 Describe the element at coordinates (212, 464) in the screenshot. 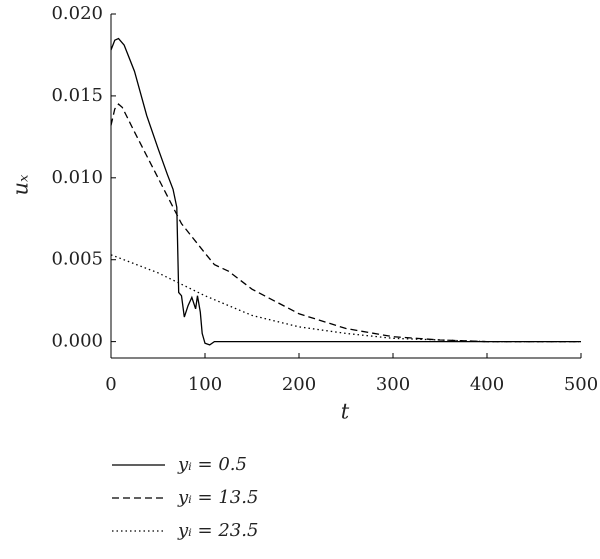

I see `legend-label: yᵢ = 0.5` at that location.